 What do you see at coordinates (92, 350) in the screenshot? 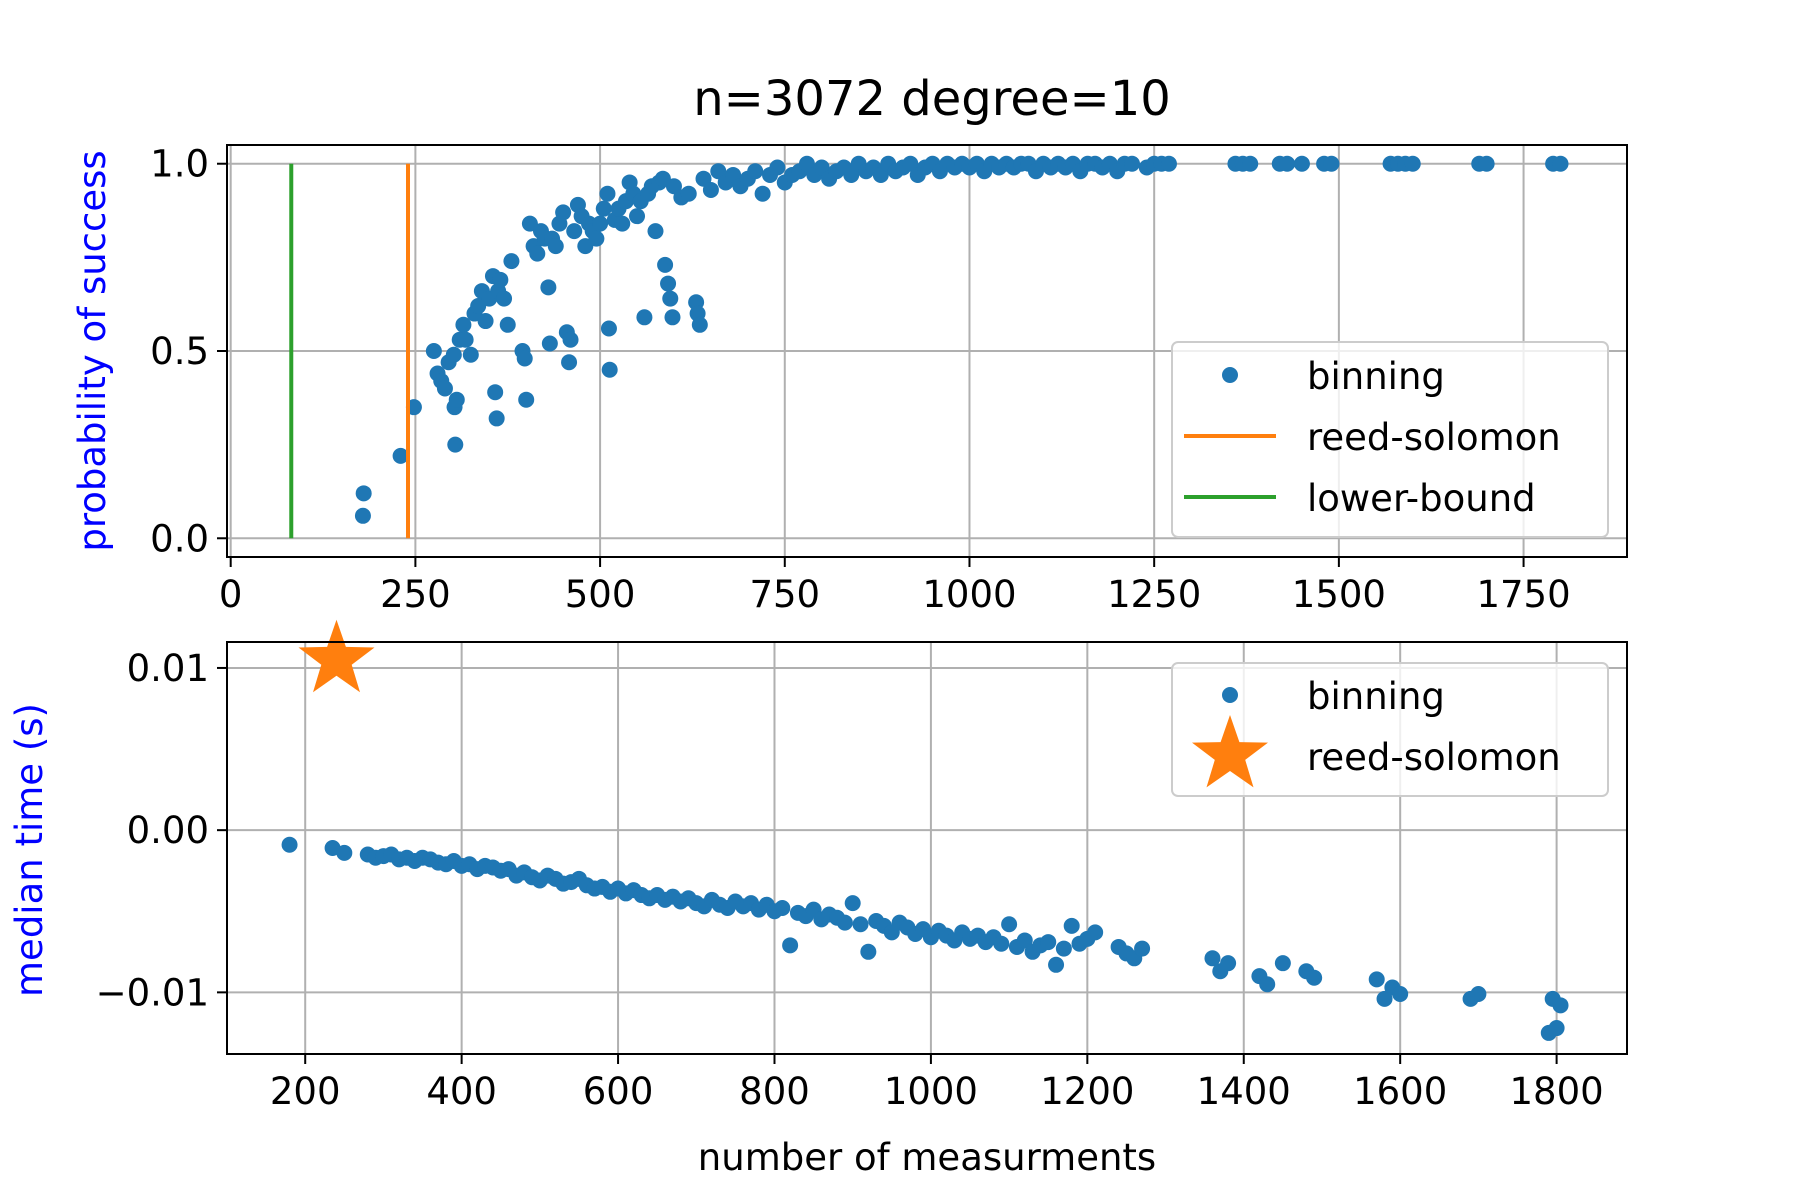
I see `top-y-axis-label: probability of success` at bounding box center [92, 350].